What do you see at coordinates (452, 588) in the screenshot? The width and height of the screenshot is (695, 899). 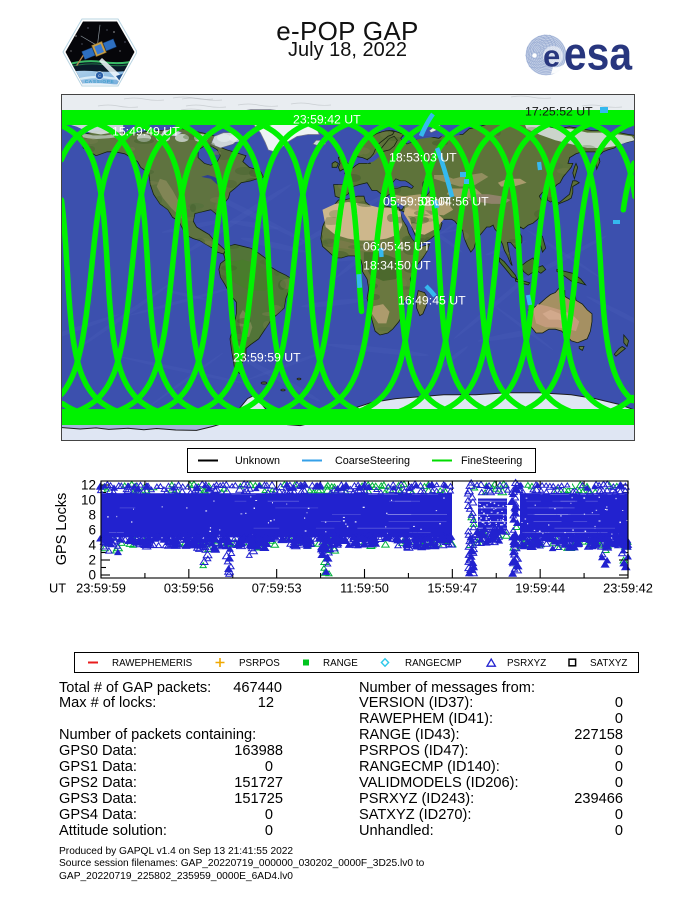 I see `svg-text: 15:59:47` at bounding box center [452, 588].